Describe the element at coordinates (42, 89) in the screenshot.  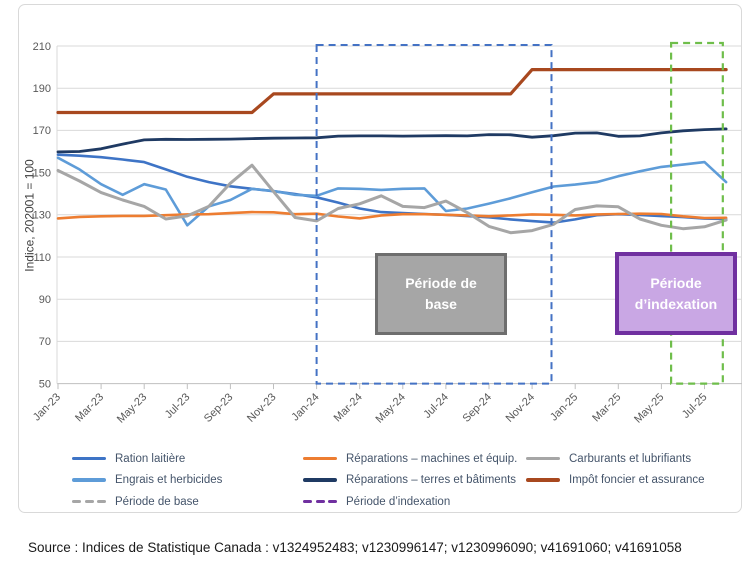
I see `y-tick-label: 190` at that location.